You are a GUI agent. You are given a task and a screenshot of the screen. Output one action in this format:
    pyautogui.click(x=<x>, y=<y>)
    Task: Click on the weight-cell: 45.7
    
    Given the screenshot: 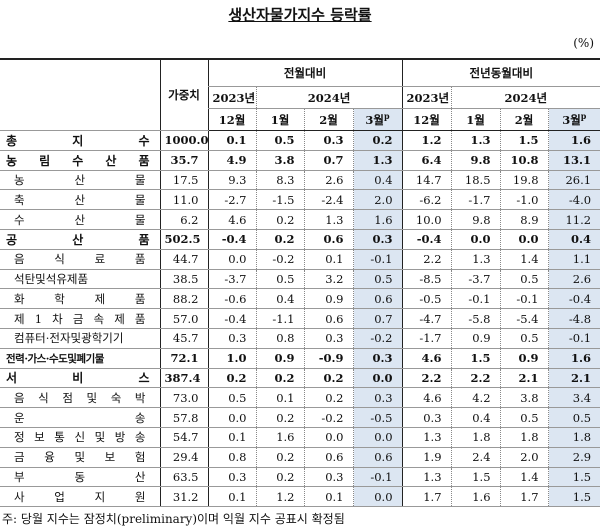 What is the action you would take?
    pyautogui.click(x=183, y=338)
    